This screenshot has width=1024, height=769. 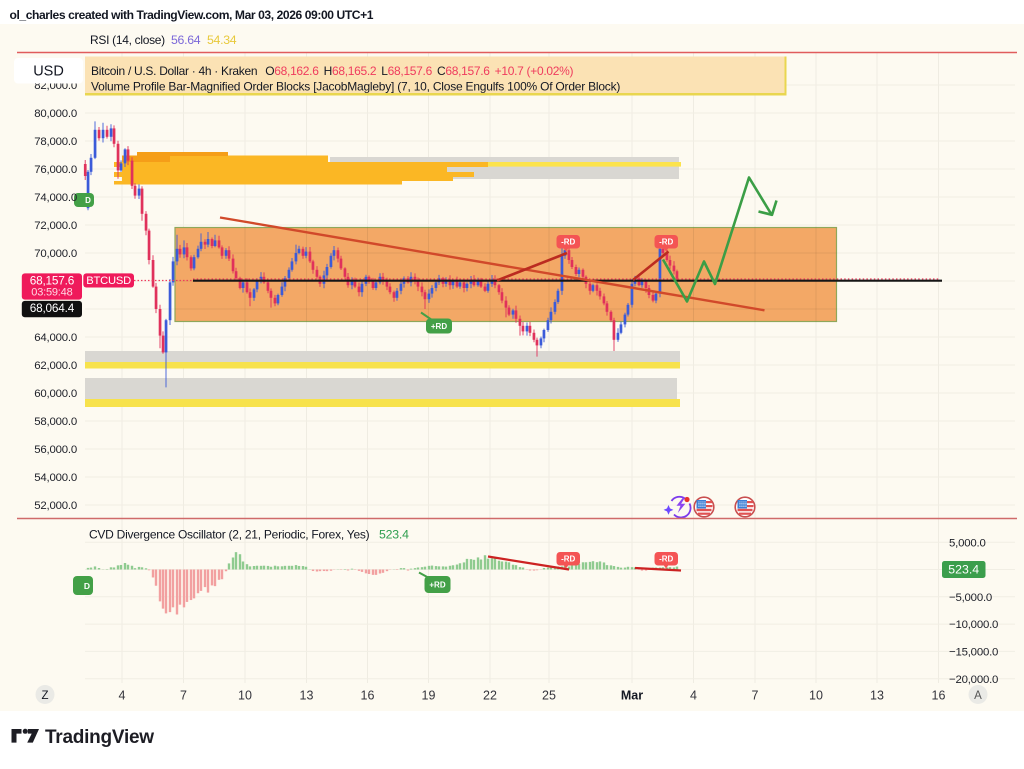 I want to click on svg-text: BTCUSD, so click(x=108, y=281).